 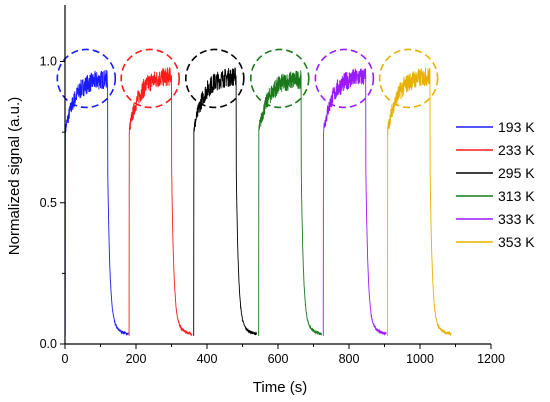 What do you see at coordinates (491, 359) in the screenshot?
I see `x-tick-label: 1200` at bounding box center [491, 359].